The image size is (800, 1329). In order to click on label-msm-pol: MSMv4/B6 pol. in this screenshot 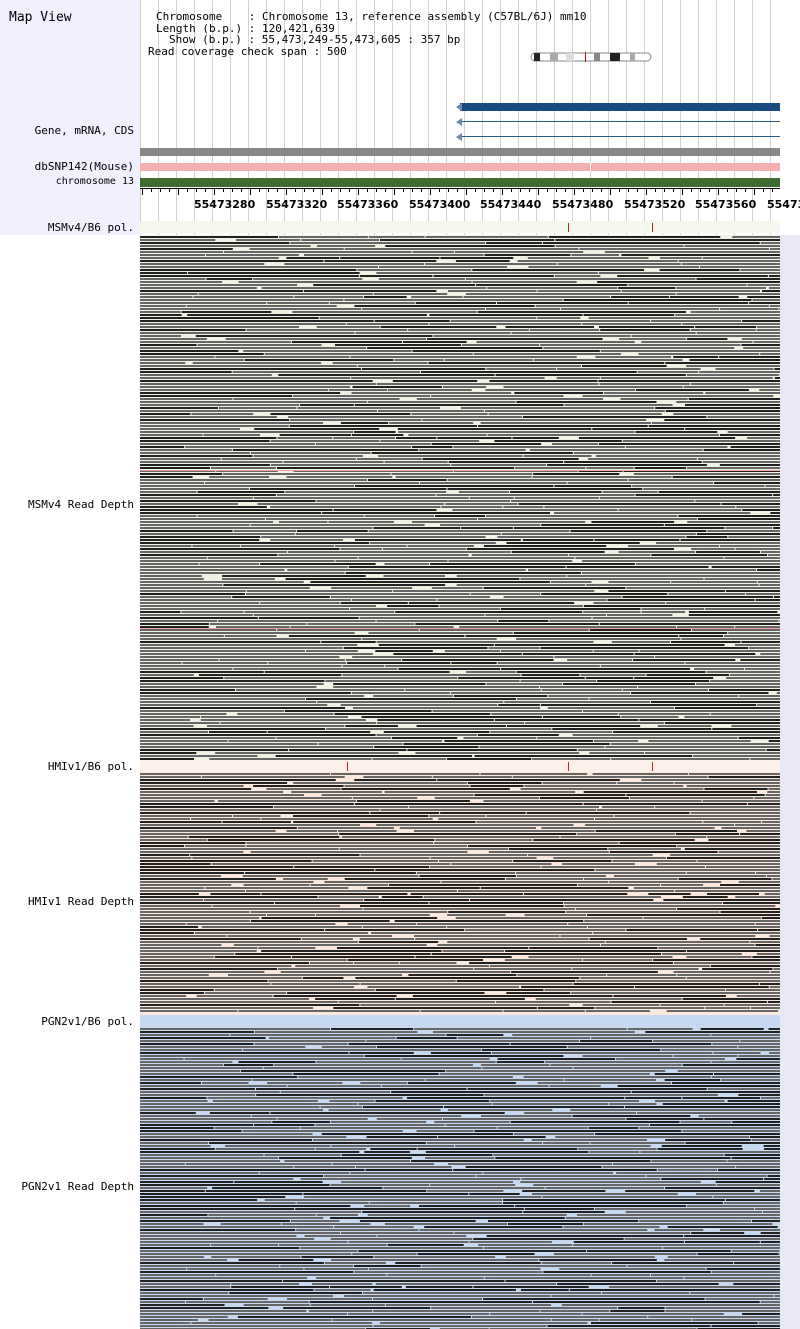, I will do `click(90, 227)`.